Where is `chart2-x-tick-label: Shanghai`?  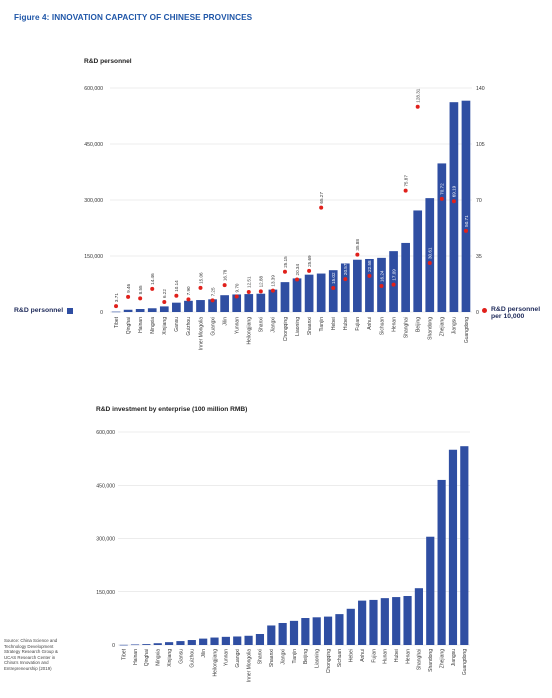
chart2-x-tick-label: Shanghai is located at coordinates (420, 659).